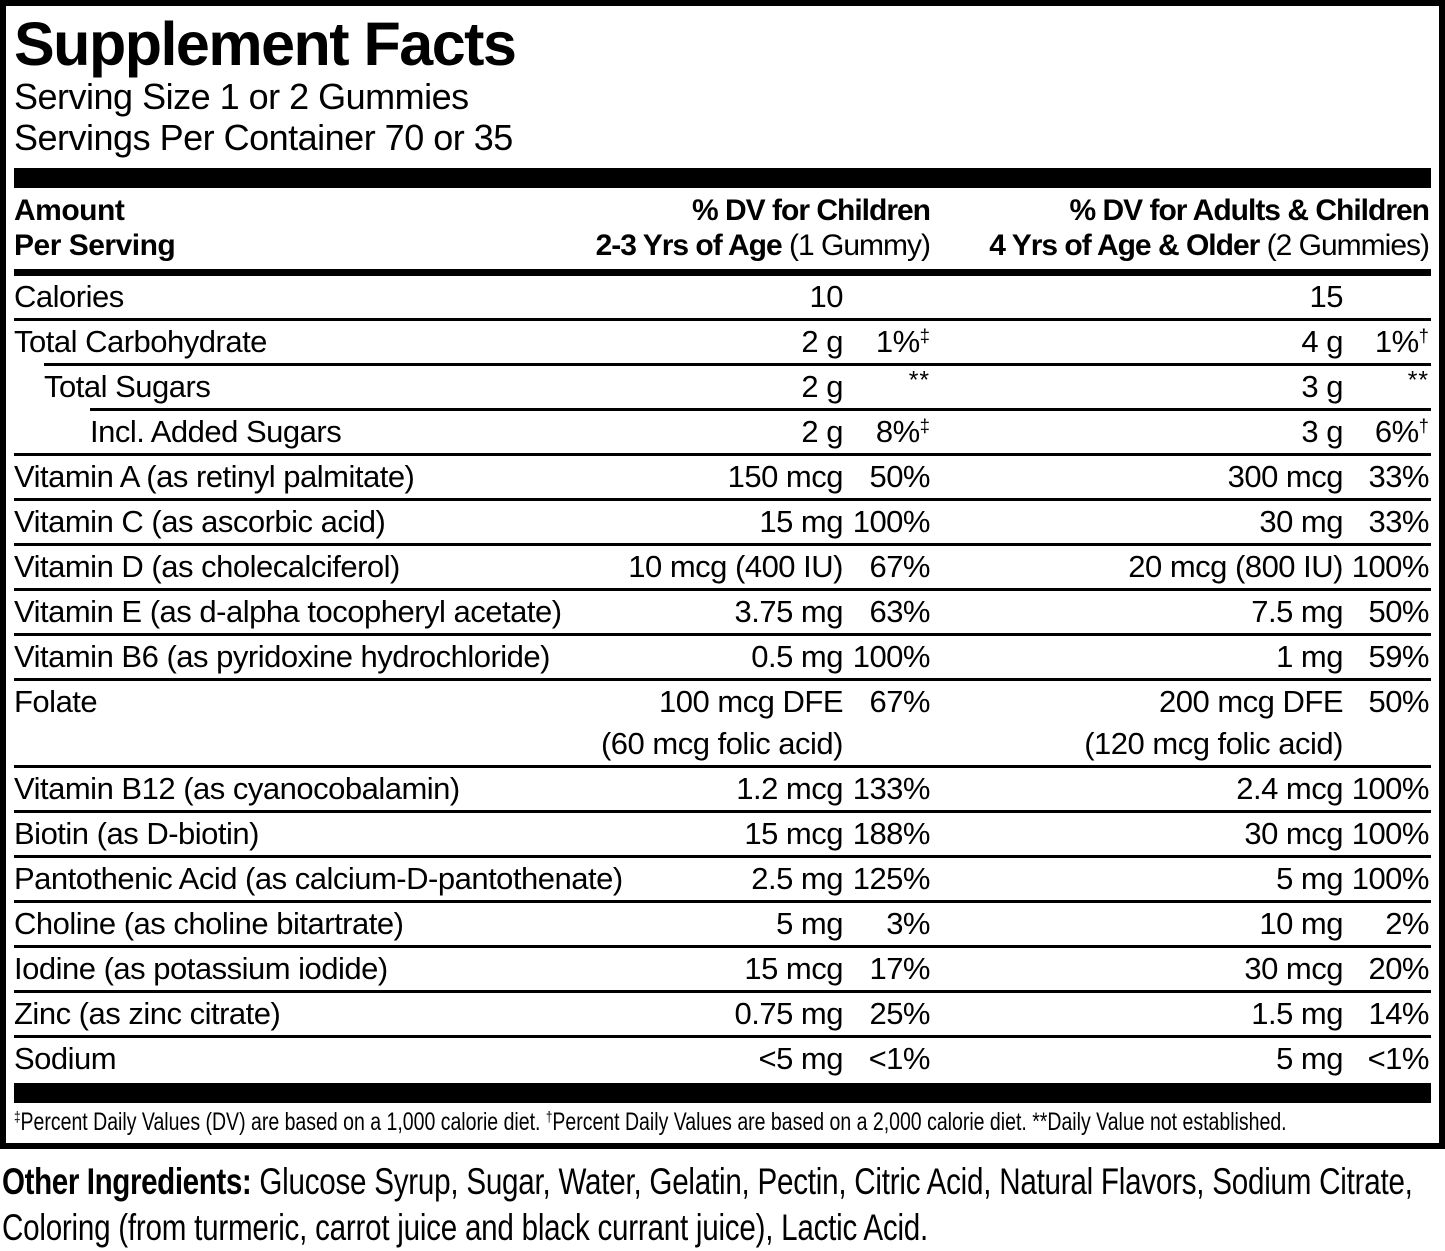 This screenshot has height=1251, width=1445. Describe the element at coordinates (140, 341) in the screenshot. I see `nutrient-name: Total Carbohydrate` at that location.